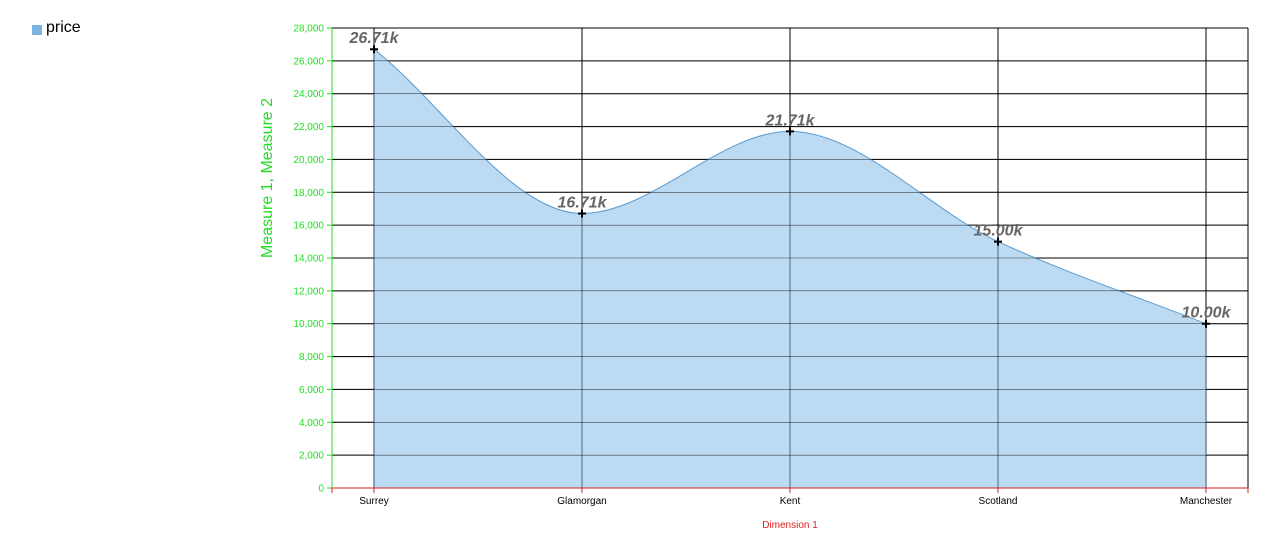 This screenshot has height=556, width=1272. Describe the element at coordinates (308, 94) in the screenshot. I see `y-tick-label: 24,000` at that location.